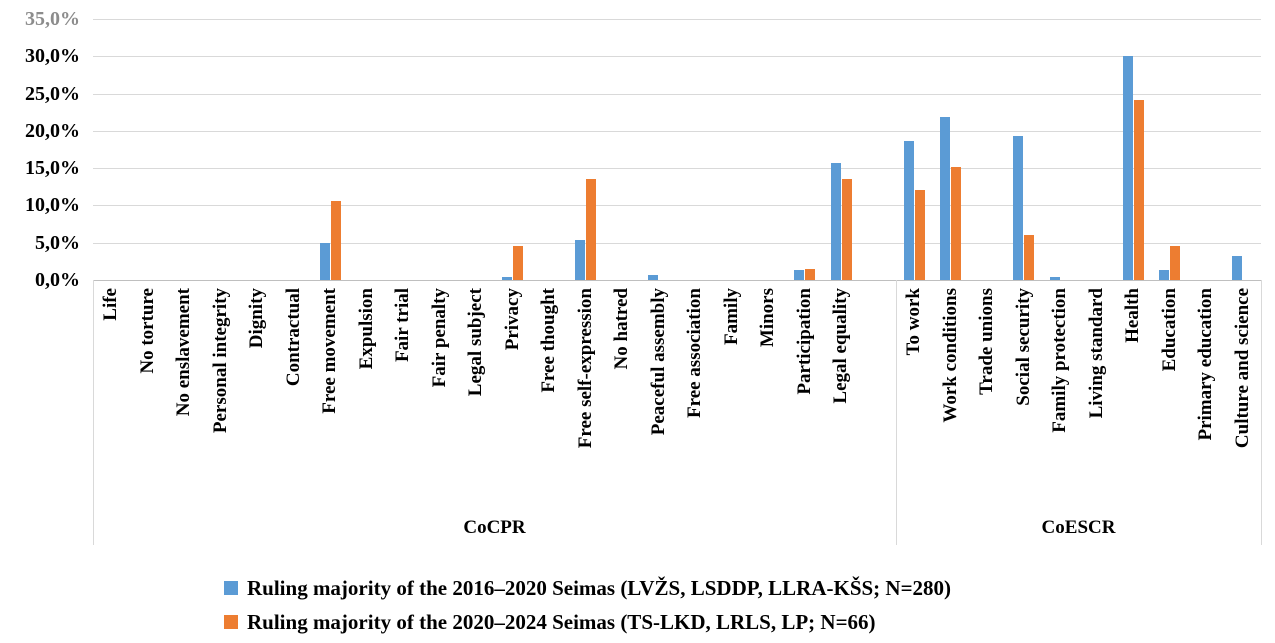 This screenshot has width=1275, height=643. I want to click on y-axis-label: 5,0%, so click(57, 242).